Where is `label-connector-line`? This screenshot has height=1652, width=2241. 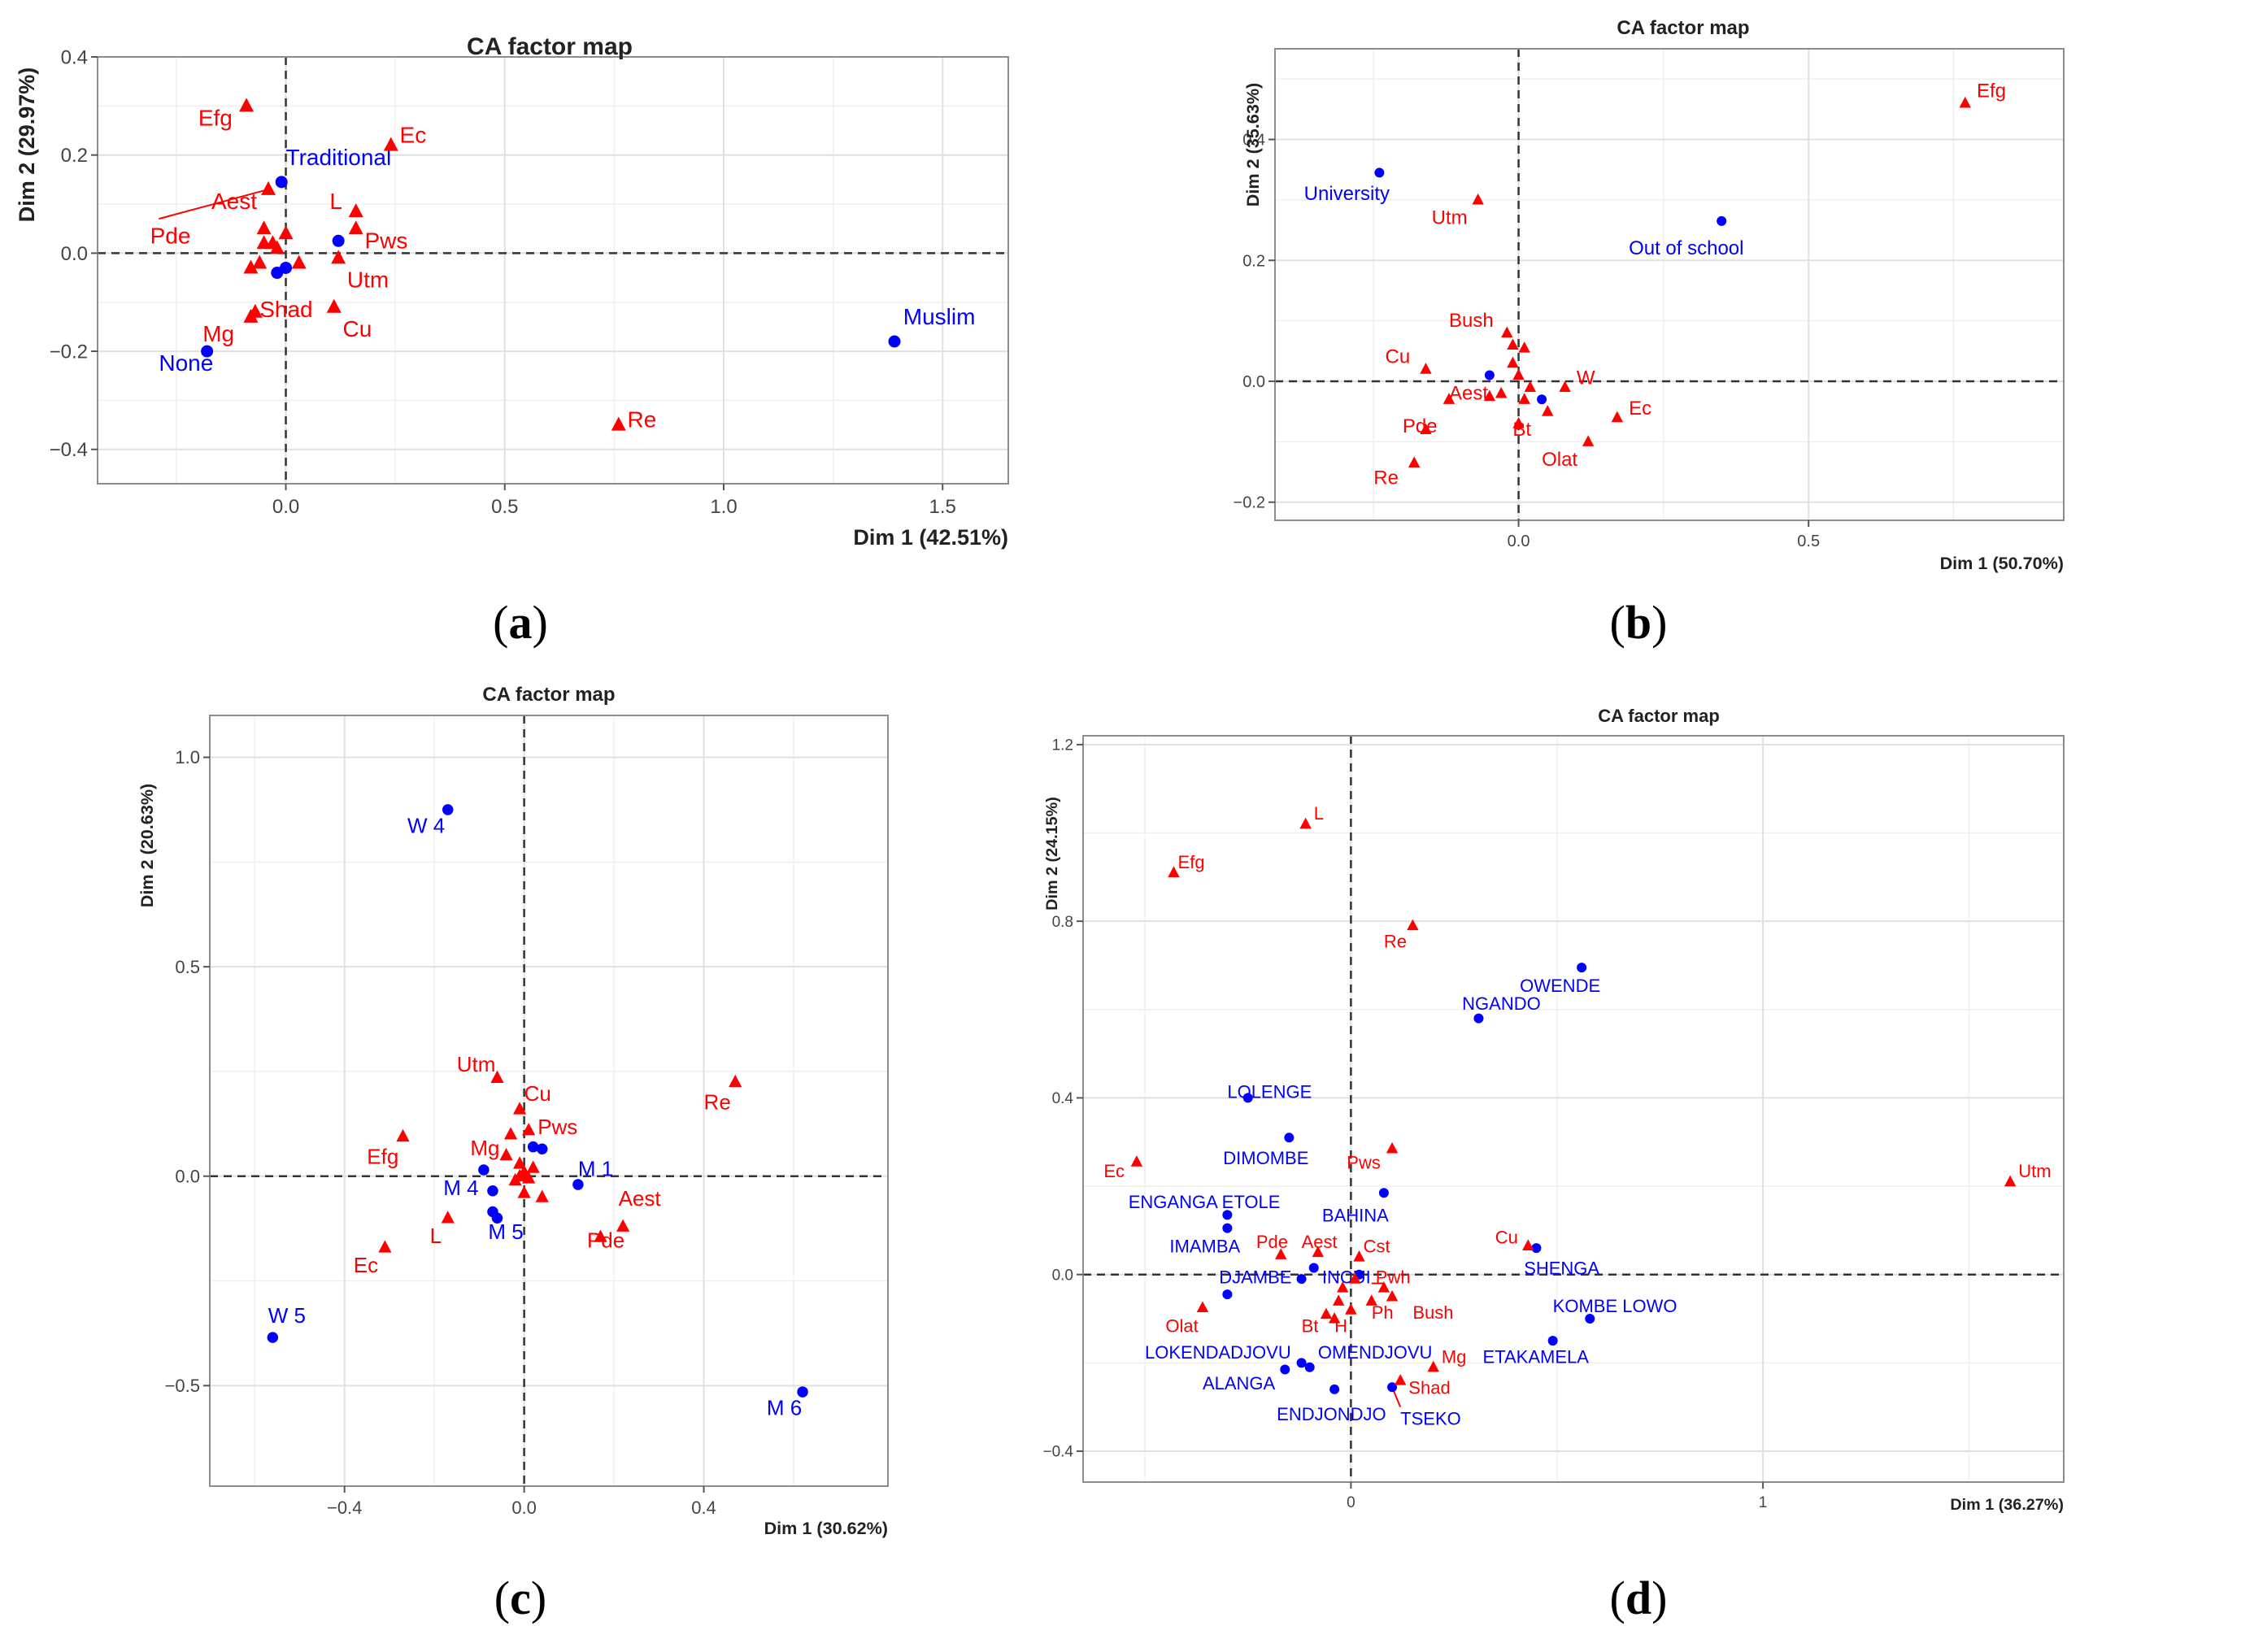 label-connector-line is located at coordinates (214, 204).